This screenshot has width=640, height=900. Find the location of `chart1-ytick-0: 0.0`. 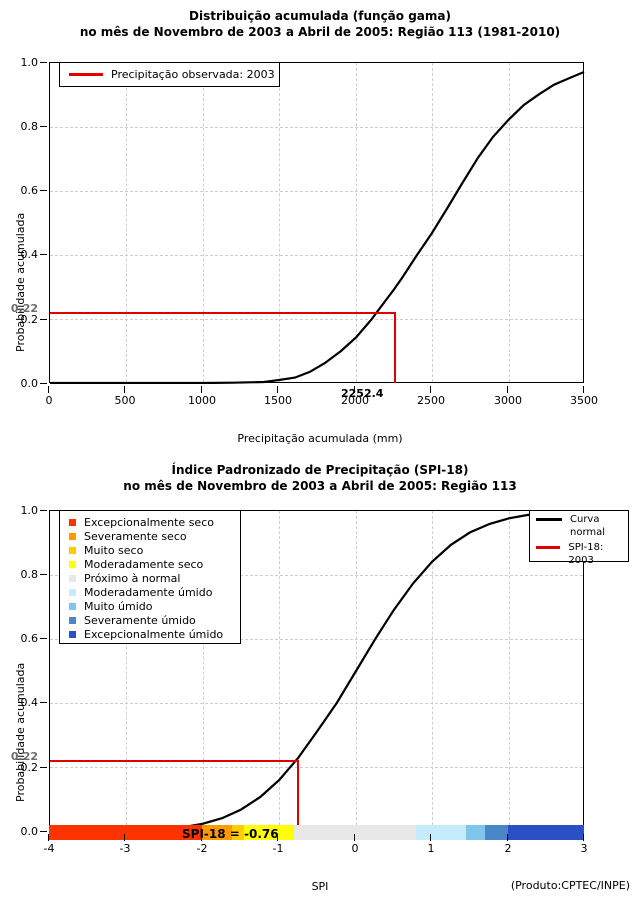

chart1-ytick-0: 0.0 is located at coordinates (25, 383).